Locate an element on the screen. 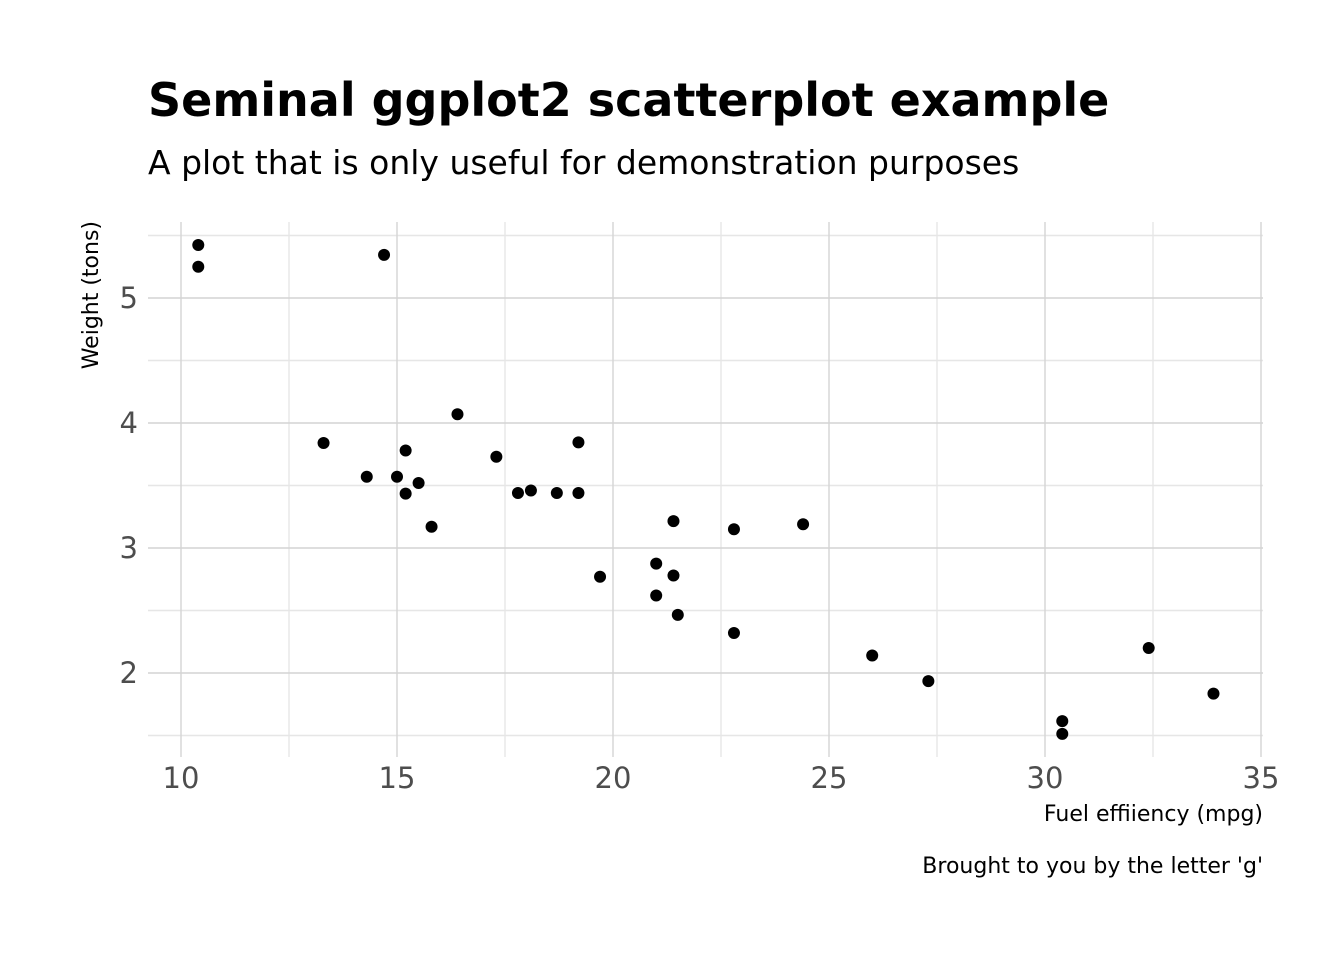 The height and width of the screenshot is (960, 1344). y-tick-label: 3 is located at coordinates (129, 548).